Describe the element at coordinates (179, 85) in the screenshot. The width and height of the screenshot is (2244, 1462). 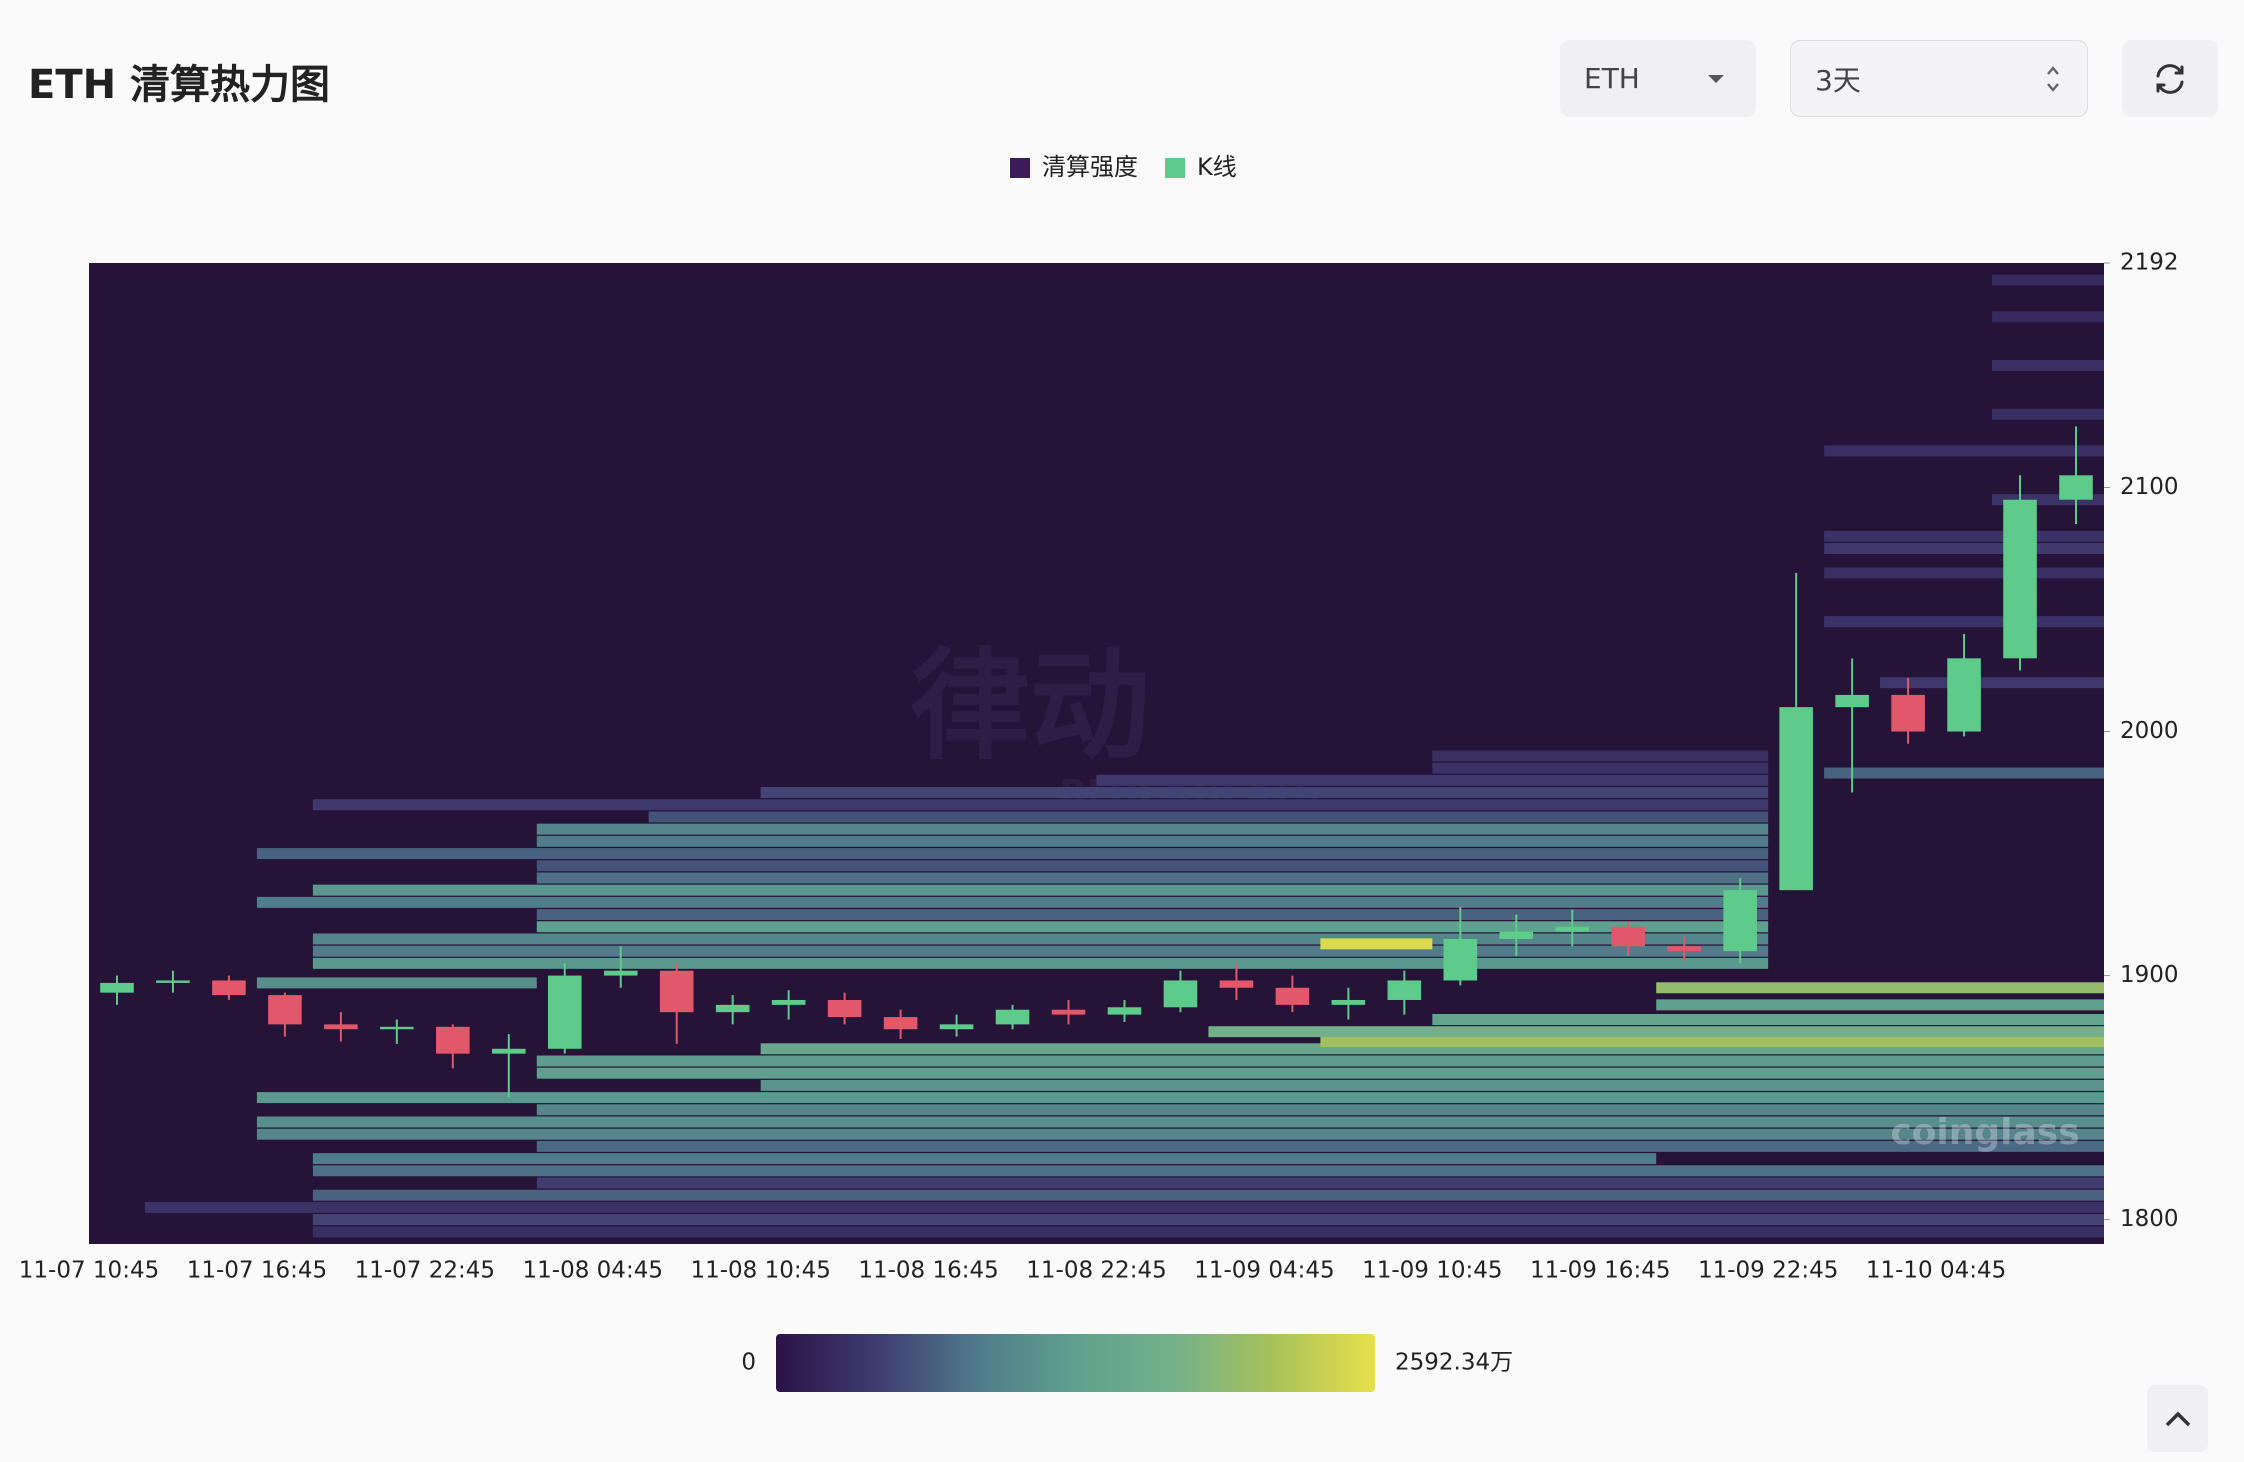
I see `page-title: ETH 清算热力图` at that location.